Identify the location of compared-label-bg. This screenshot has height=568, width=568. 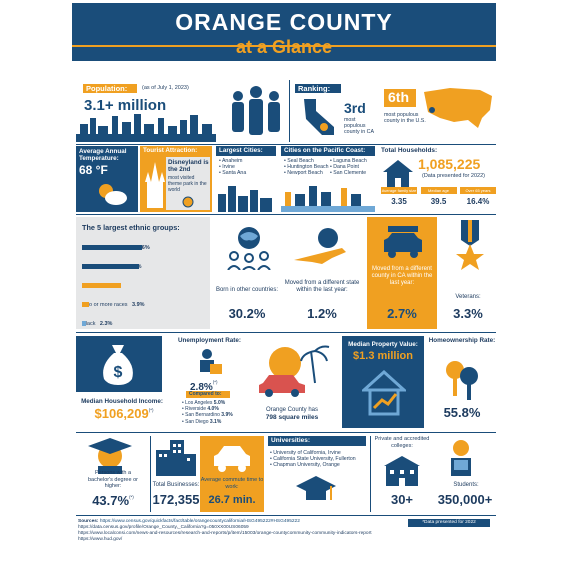
(208, 394).